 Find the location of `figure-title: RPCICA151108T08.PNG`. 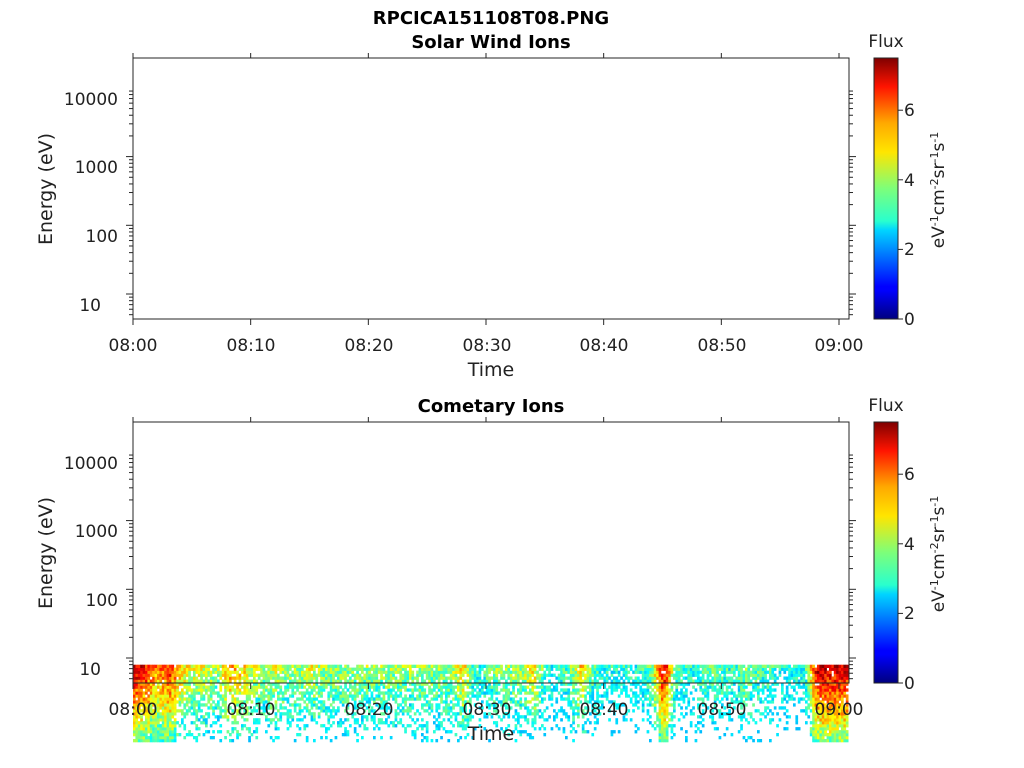

figure-title: RPCICA151108T08.PNG is located at coordinates (491, 18).